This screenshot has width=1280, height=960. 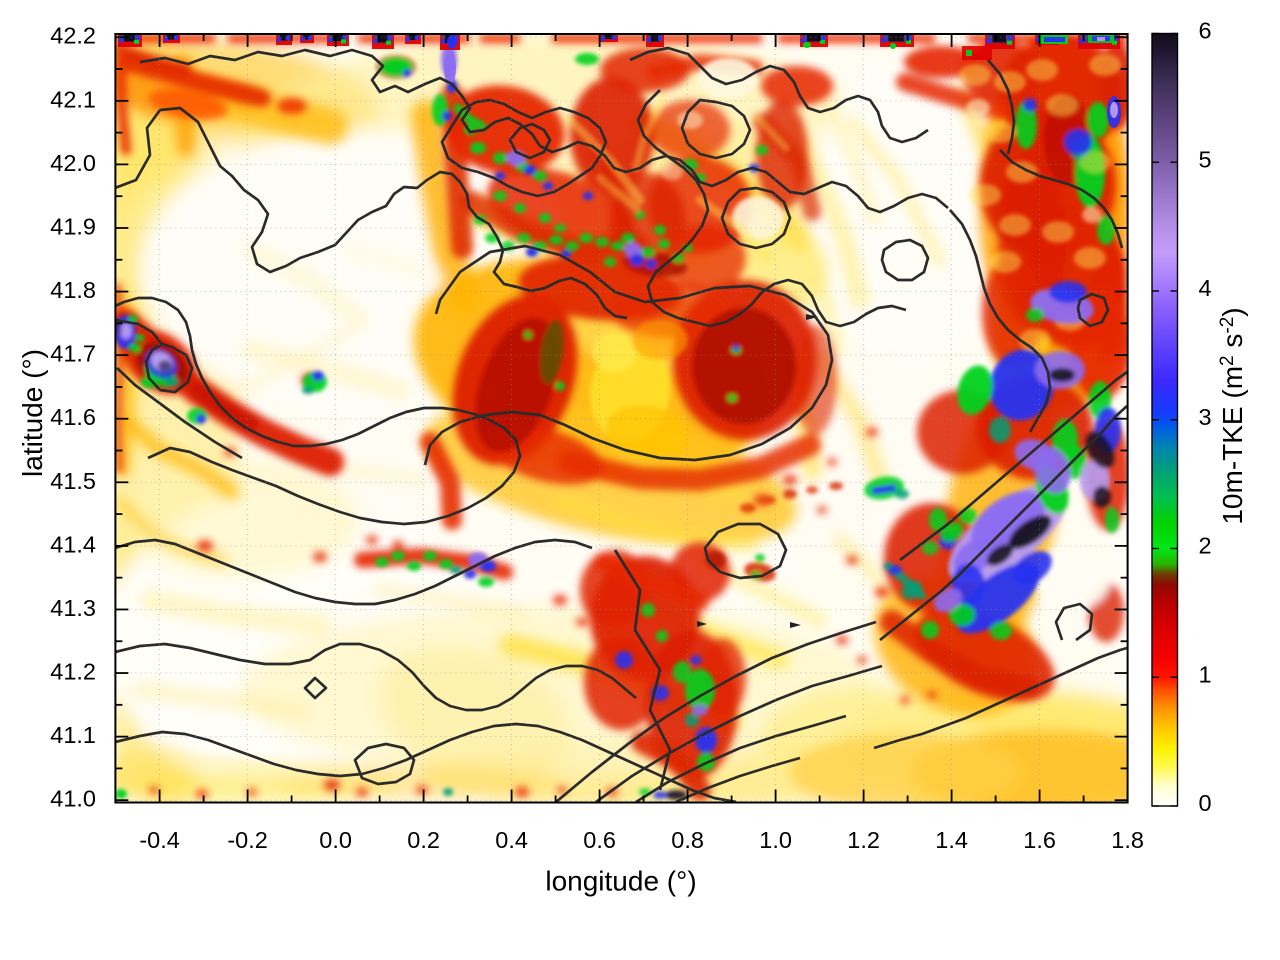 I want to click on svg-text: 41.2, so click(x=73, y=672).